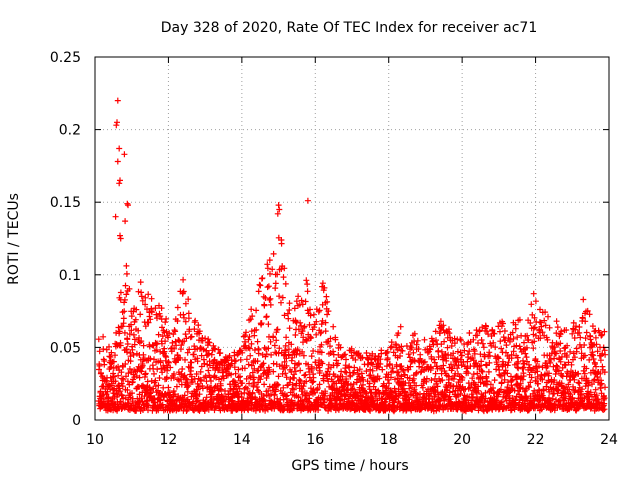 This screenshot has height=480, width=640. Describe the element at coordinates (70, 276) in the screenshot. I see `y-tick-label: 0.1` at that location.